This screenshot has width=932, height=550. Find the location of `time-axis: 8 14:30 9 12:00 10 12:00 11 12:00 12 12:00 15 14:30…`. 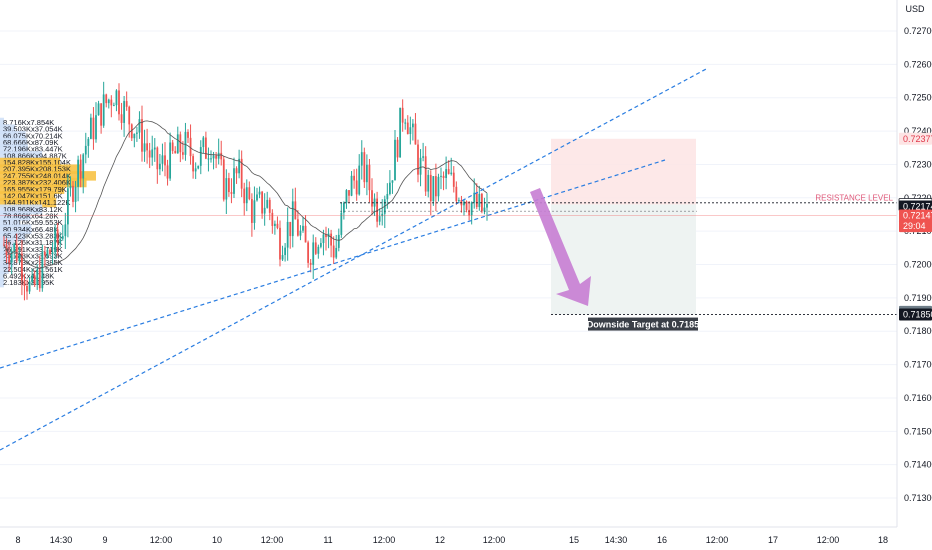

time-axis: 8 14:30 9 12:00 10 12:00 11 12:00 12 12:00 15 14:30… is located at coordinates (466, 538).